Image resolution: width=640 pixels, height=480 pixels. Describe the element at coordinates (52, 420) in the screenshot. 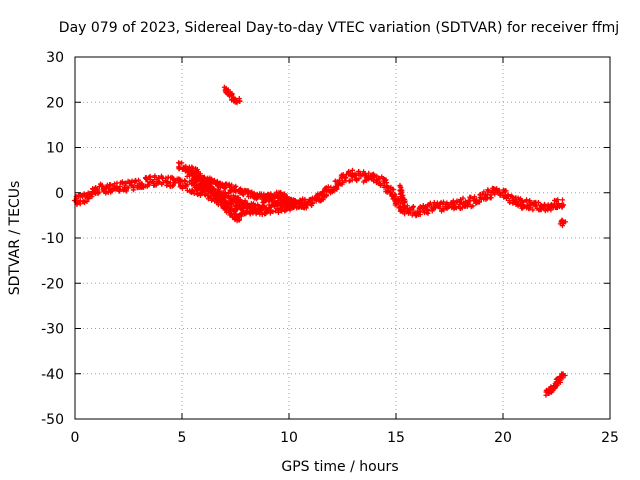

I see `y-tick-label: -50` at that location.